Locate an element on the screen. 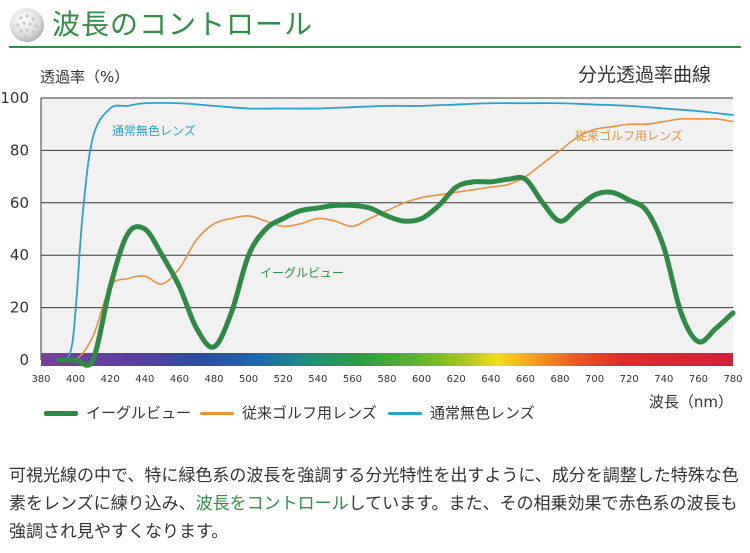  x-tick-label: 760 is located at coordinates (698, 379).